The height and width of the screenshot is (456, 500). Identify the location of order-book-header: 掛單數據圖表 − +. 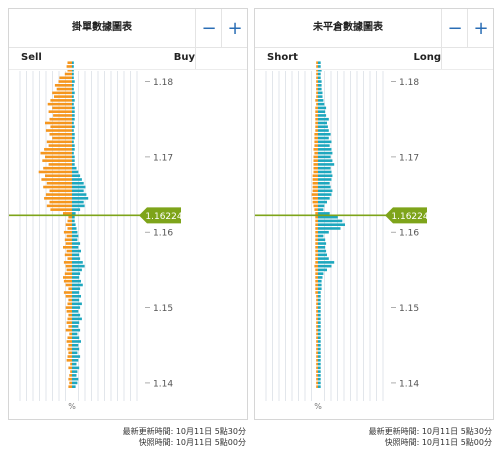
(128, 28).